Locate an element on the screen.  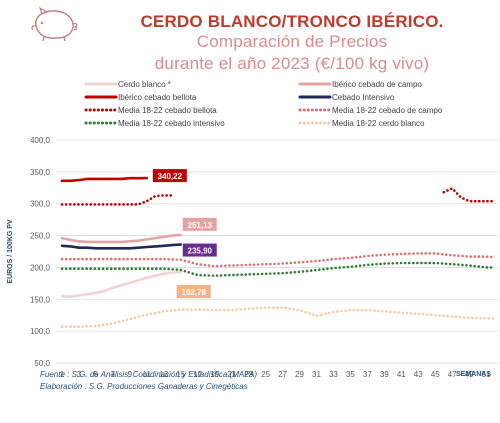
title-main: CERDO BLANCO/TRONCO IBÉRICO. is located at coordinates (292, 21).